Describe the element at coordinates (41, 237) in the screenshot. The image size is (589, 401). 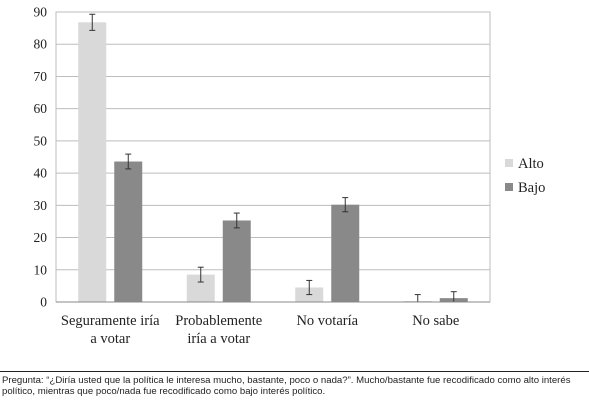
I see `y-tick-label: 20` at that location.